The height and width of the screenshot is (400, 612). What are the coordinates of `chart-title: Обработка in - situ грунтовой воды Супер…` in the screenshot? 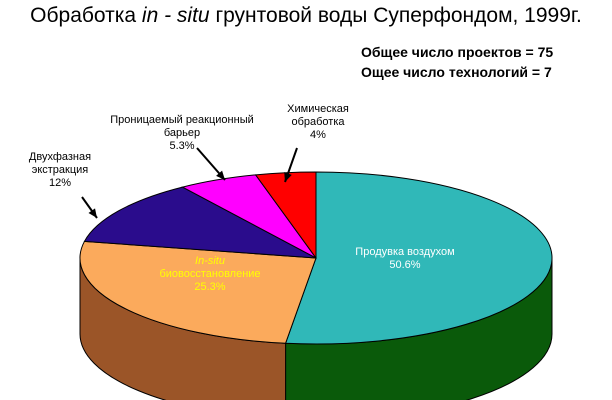 It's located at (306, 16).